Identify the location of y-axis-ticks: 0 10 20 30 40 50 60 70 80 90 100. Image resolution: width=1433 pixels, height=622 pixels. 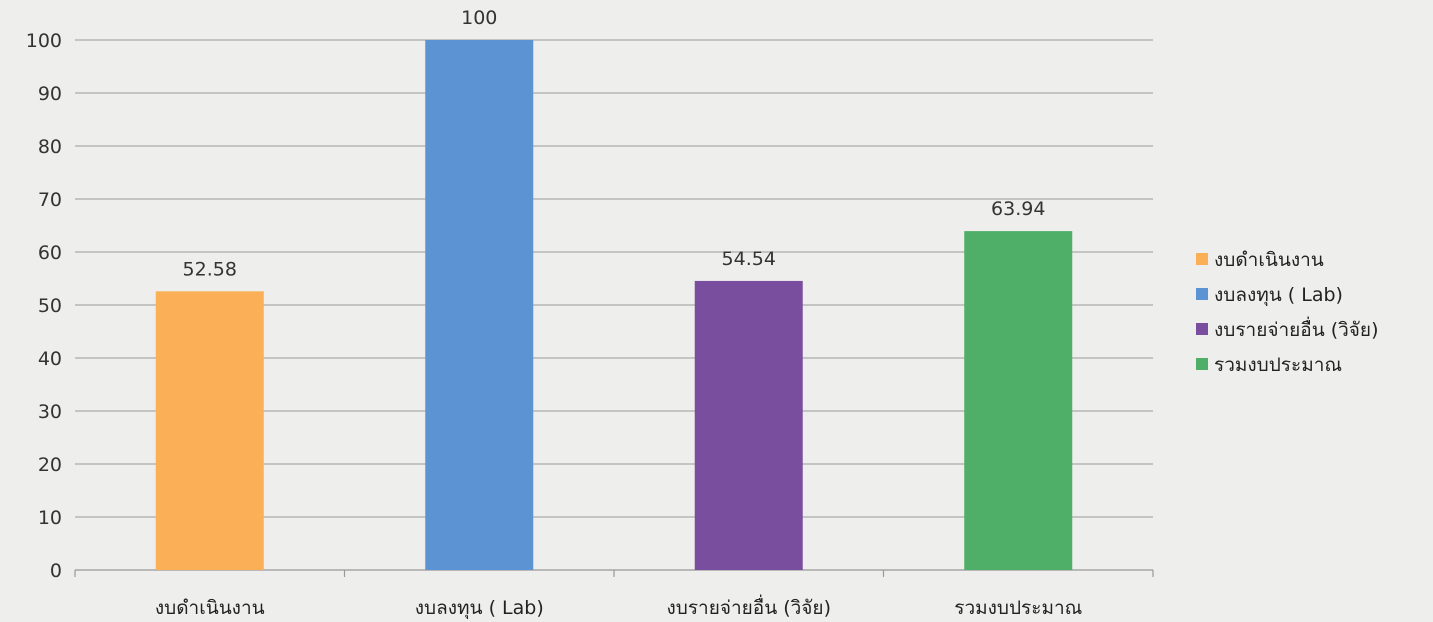
(44, 306).